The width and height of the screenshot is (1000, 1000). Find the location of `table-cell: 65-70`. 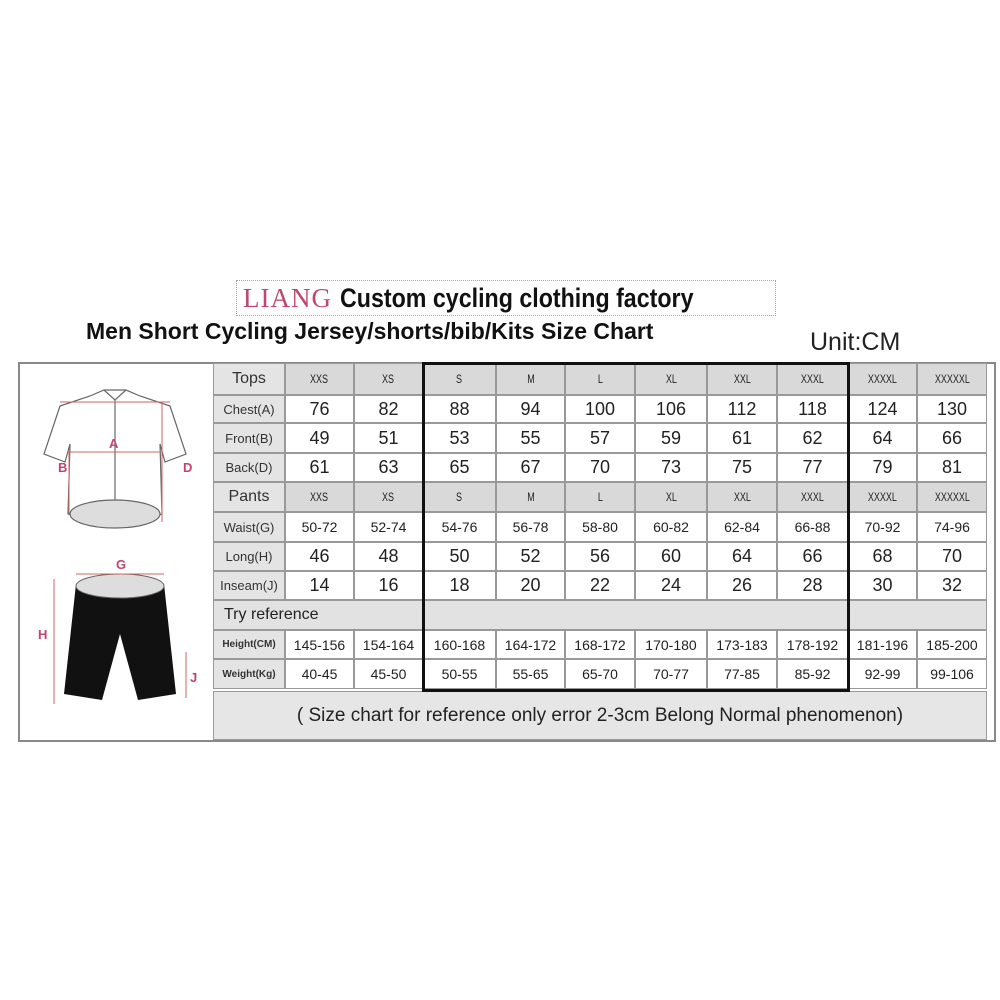

table-cell: 65-70 is located at coordinates (600, 674).